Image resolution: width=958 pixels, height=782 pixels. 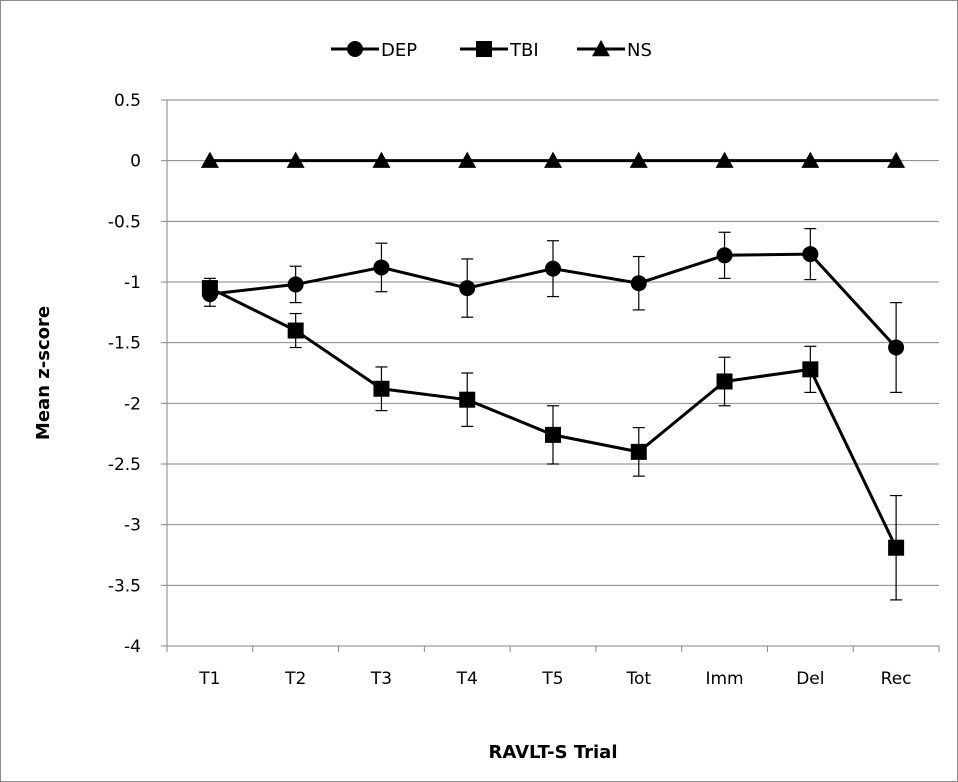 What do you see at coordinates (381, 679) in the screenshot?
I see `x-tick-label: T3` at bounding box center [381, 679].